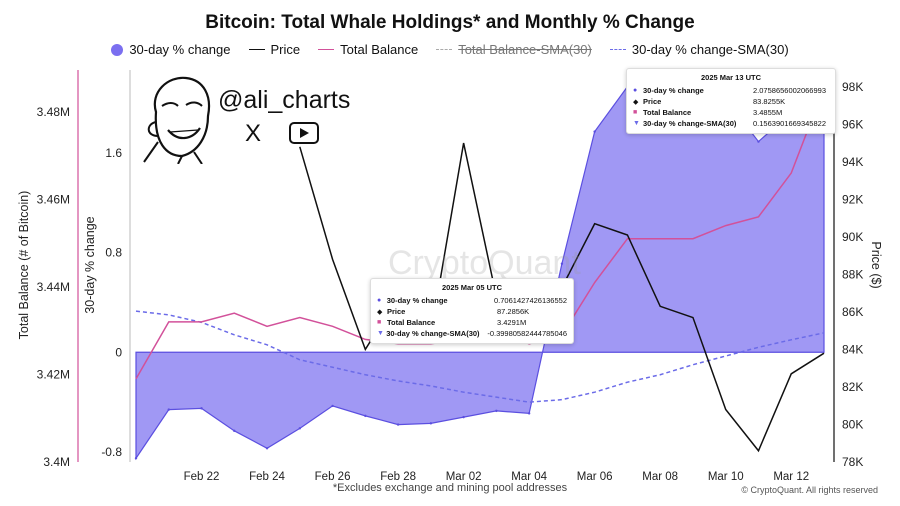  What do you see at coordinates (113, 253) in the screenshot?
I see `mid-tick-label: 0.8` at bounding box center [113, 253].